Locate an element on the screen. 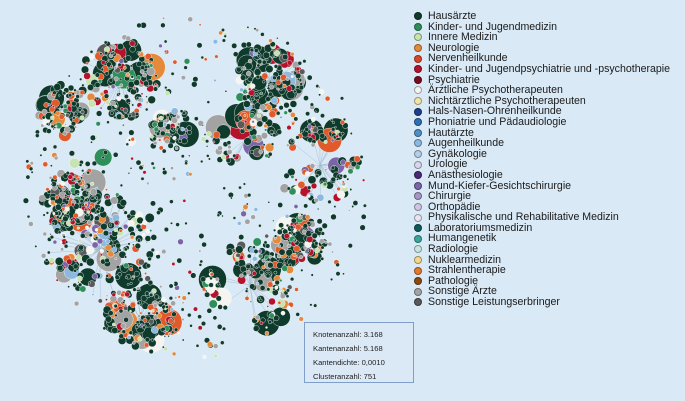 This screenshot has height=401, width=685. stat-value: 751 is located at coordinates (370, 376).